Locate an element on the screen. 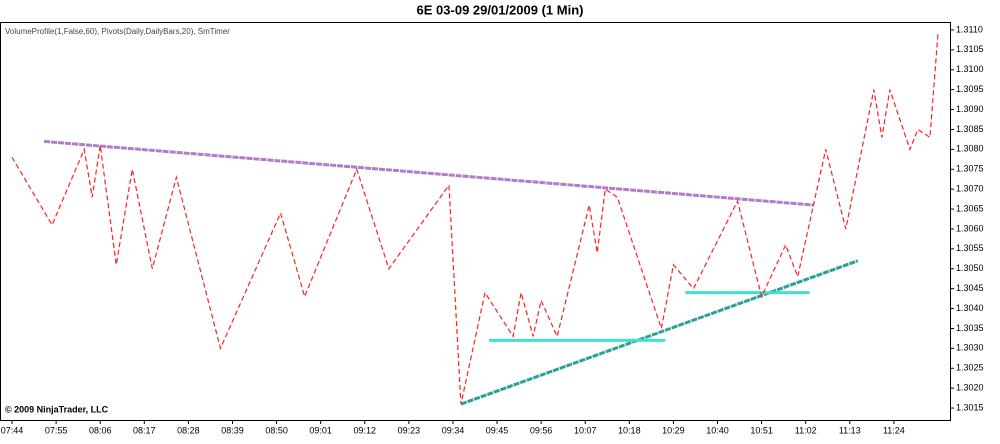 This screenshot has height=444, width=1000. x-tick-label: 11:02 is located at coordinates (806, 430).